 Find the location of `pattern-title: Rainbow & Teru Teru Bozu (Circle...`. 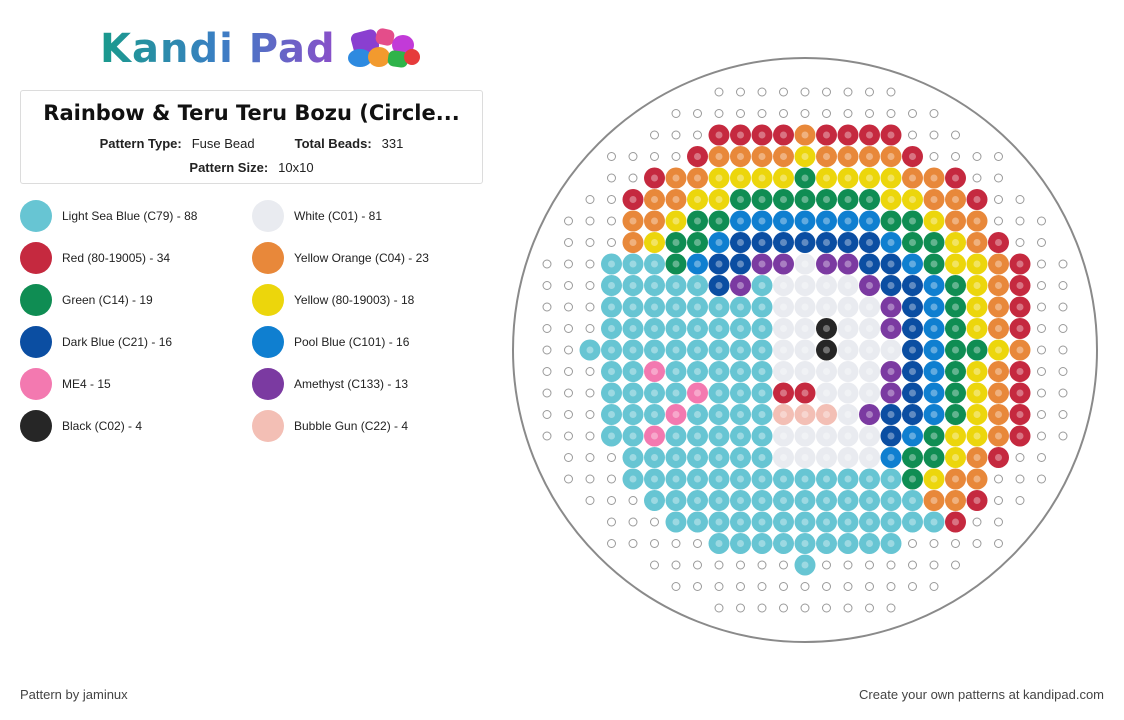

pattern-title: Rainbow & Teru Teru Bozu (Circle... is located at coordinates (251, 113).